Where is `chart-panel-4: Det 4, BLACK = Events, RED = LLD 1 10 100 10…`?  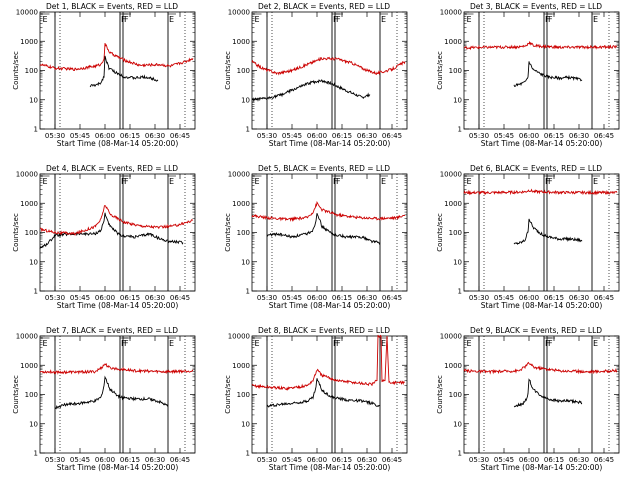
chart-panel-4: Det 4, BLACK = Events, RED = LLD 1 10 100 10… is located at coordinates (104, 237).